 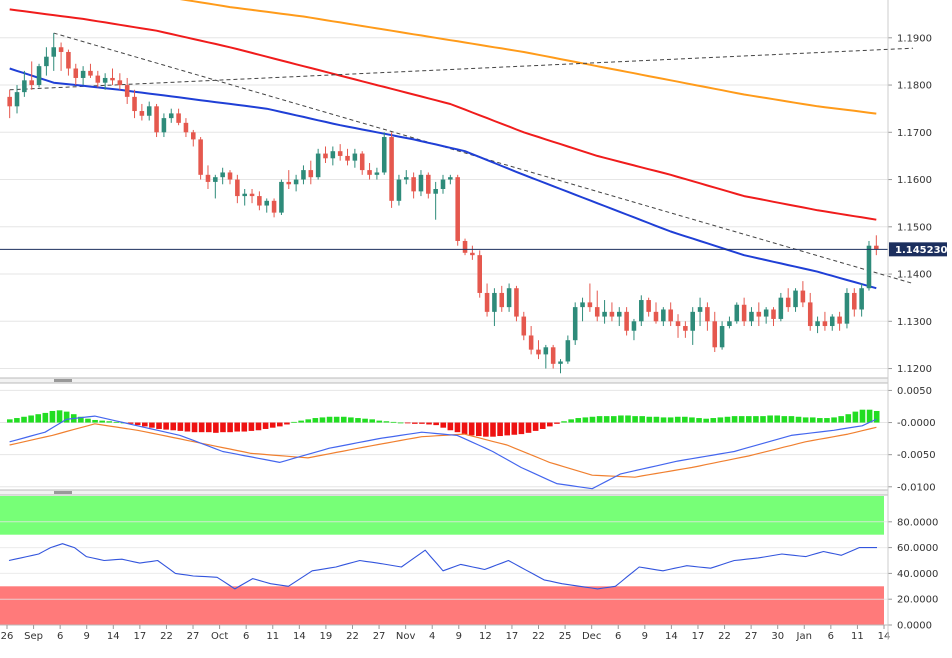 What do you see at coordinates (442, 515) in the screenshot?
I see `overbought-zone` at bounding box center [442, 515].